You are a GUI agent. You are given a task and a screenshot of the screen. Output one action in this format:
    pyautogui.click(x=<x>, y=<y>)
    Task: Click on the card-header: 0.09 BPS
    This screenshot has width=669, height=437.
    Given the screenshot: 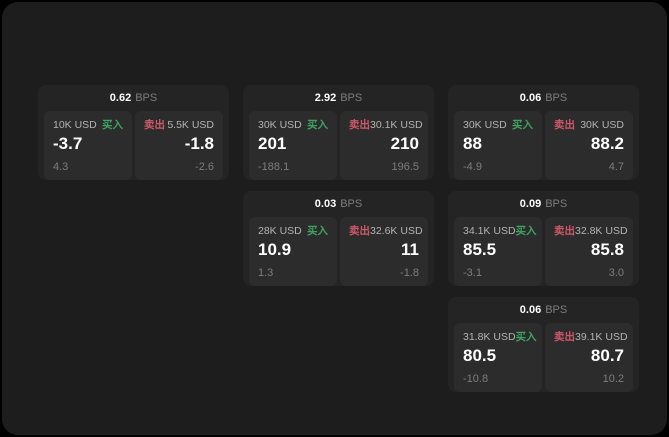 What is the action you would take?
    pyautogui.click(x=543, y=204)
    